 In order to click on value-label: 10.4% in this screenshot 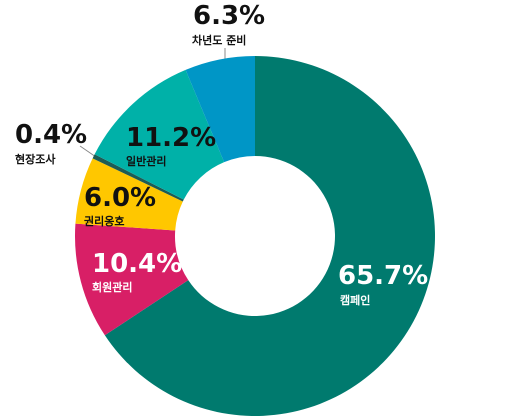, I will do `click(137, 264)`.